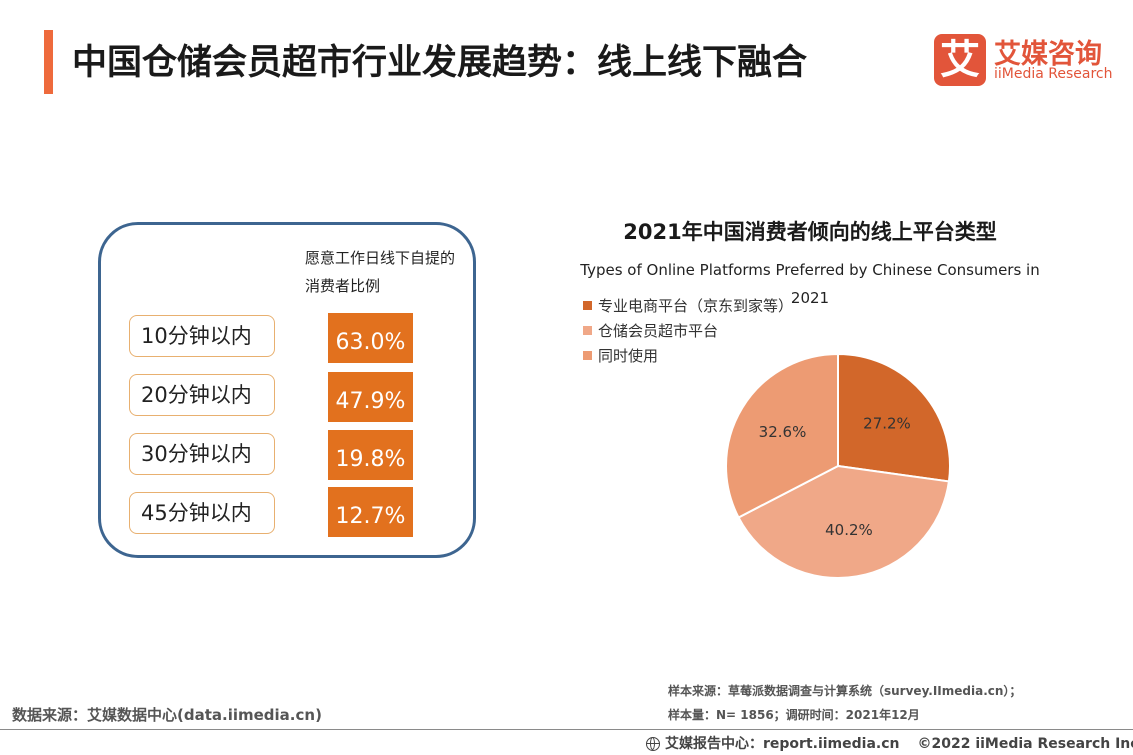  I want to click on logo-text-en: iiMedia Research, so click(1053, 74).